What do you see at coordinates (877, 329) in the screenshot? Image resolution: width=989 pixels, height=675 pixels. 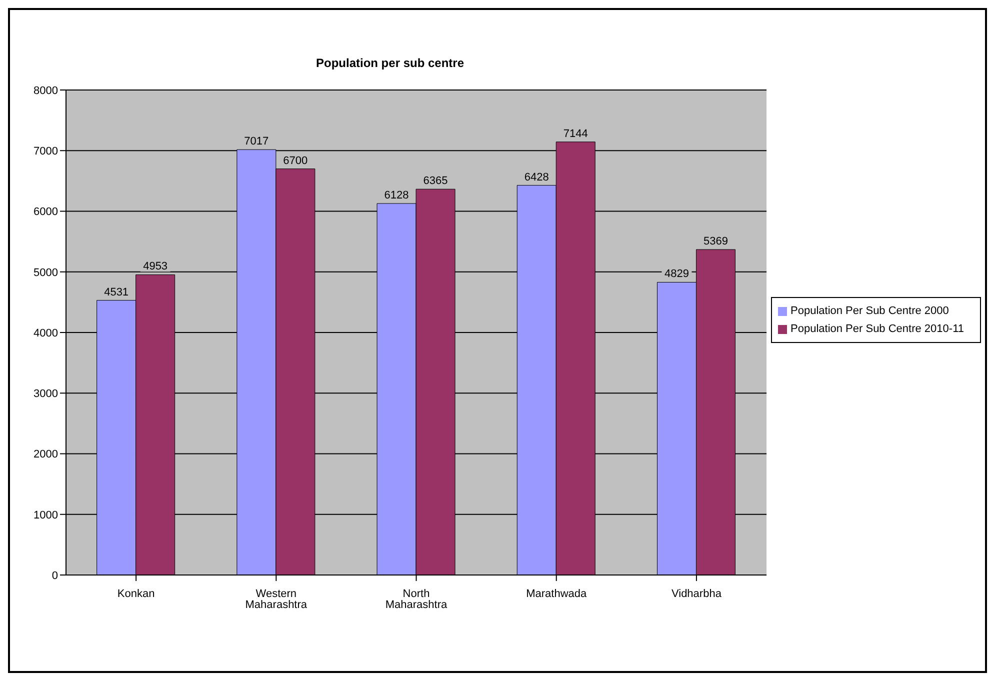 I see `legend-label: Population Per Sub Centre 2010-11` at bounding box center [877, 329].